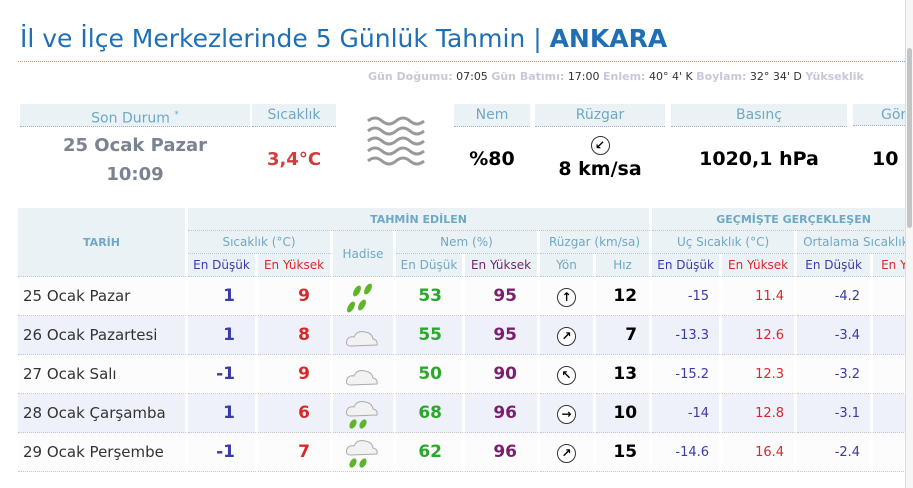 The width and height of the screenshot is (913, 488). I want to click on avg-min: -3.1, so click(835, 413).